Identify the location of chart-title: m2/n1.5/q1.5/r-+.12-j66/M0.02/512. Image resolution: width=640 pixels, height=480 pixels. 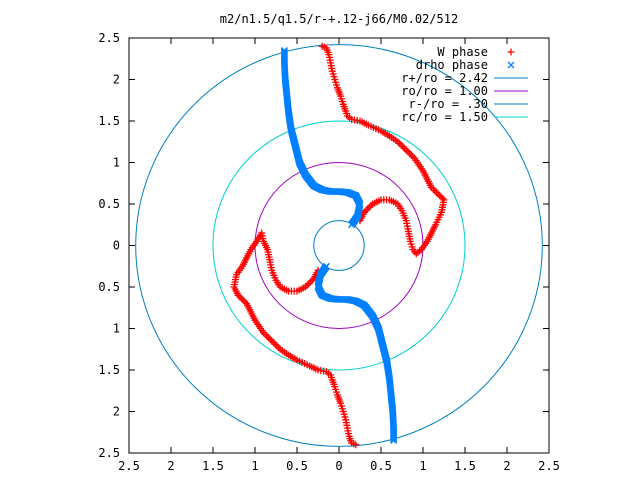
(339, 19).